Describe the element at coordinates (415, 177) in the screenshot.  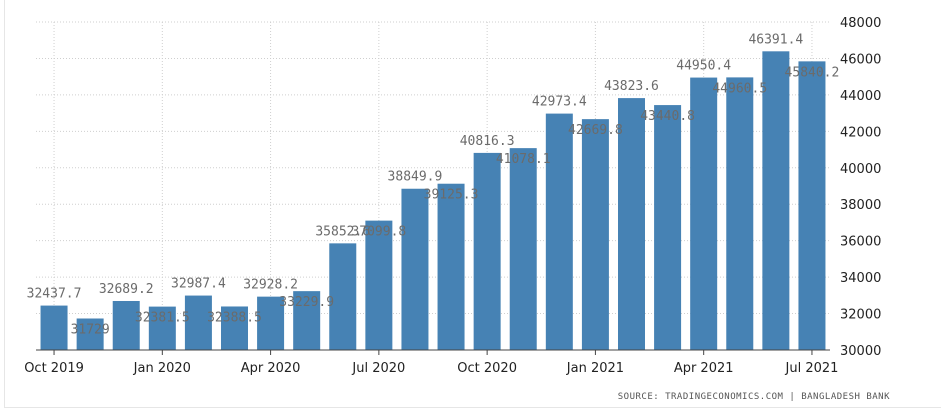
I see `data-label: 38849.9` at that location.